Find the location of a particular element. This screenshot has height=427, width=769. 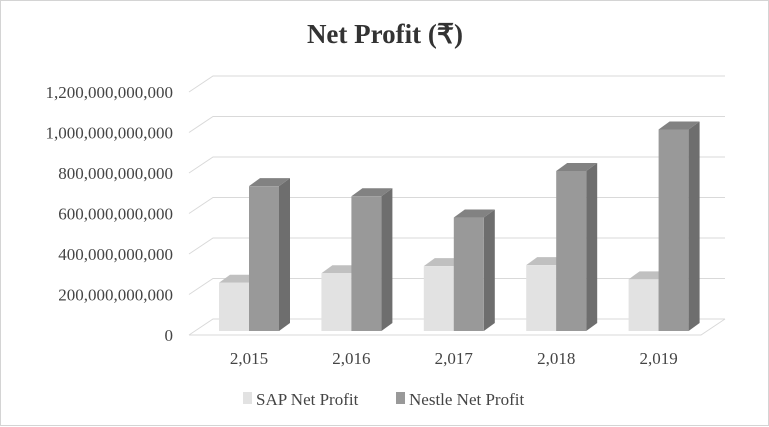

x-tick-label: 2,018 is located at coordinates (556, 358).